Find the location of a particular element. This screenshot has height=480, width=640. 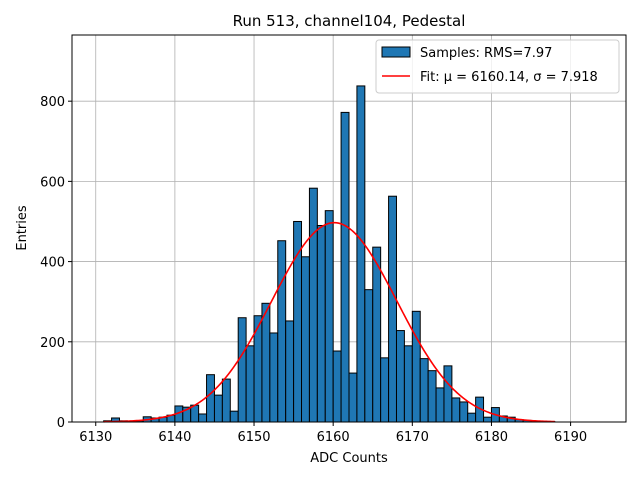

y-axis-label: Entries is located at coordinates (22, 228).